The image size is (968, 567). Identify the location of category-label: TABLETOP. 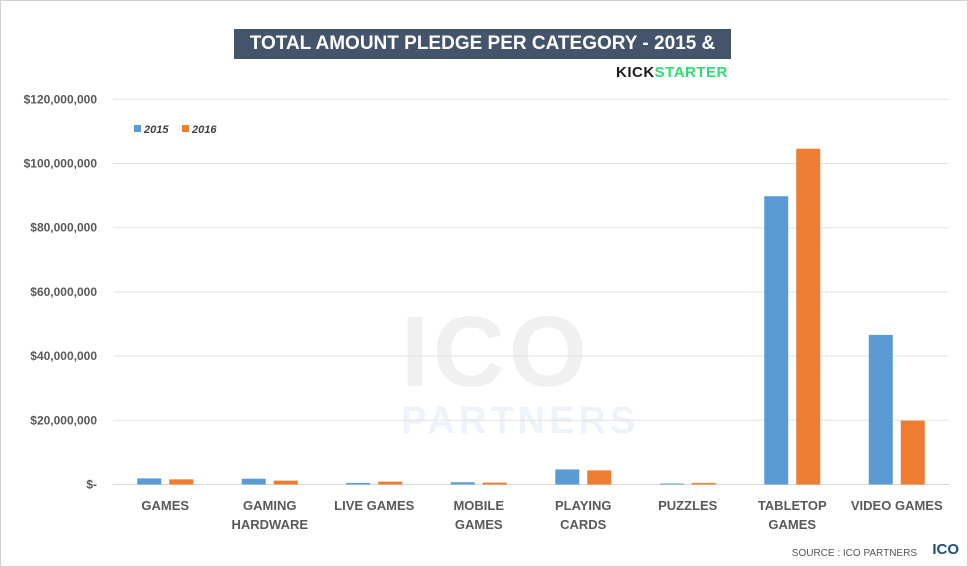
(792, 505).